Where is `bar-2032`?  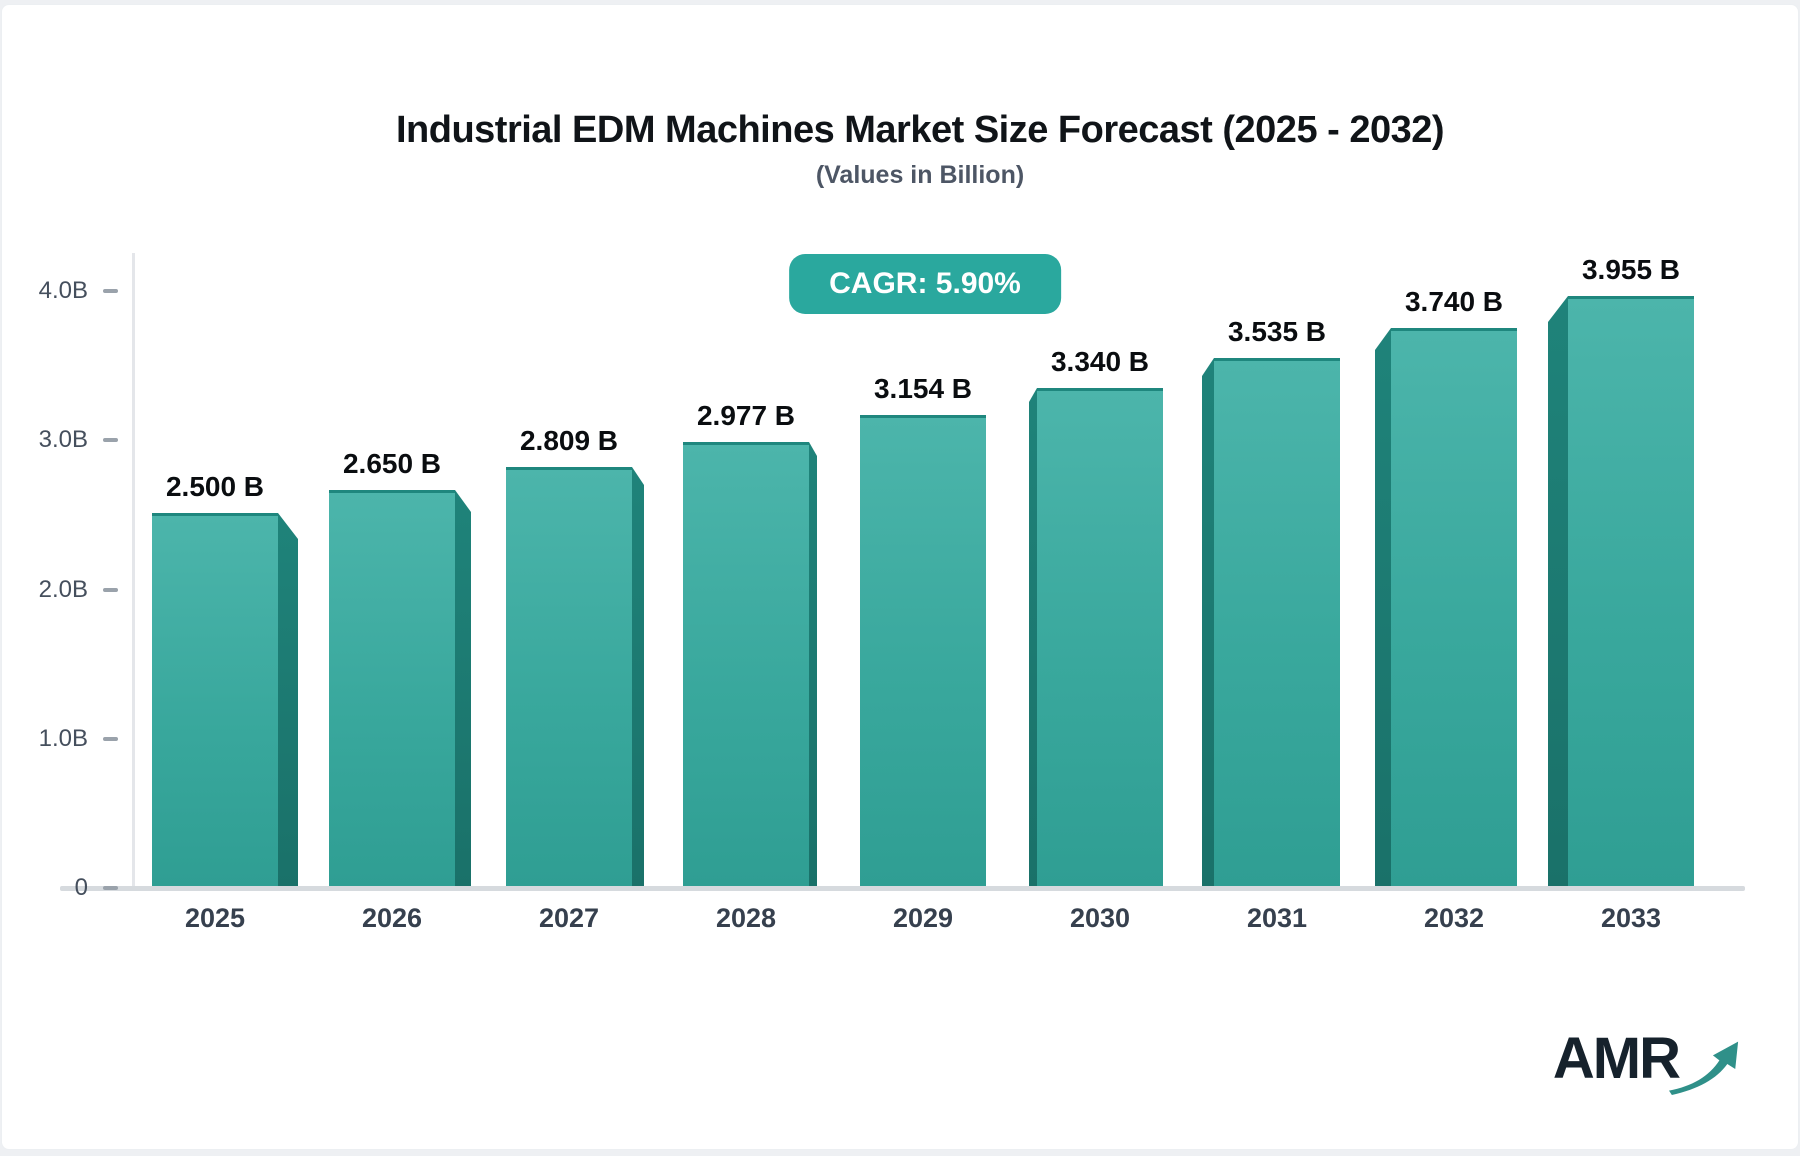 bar-2032 is located at coordinates (1454, 607).